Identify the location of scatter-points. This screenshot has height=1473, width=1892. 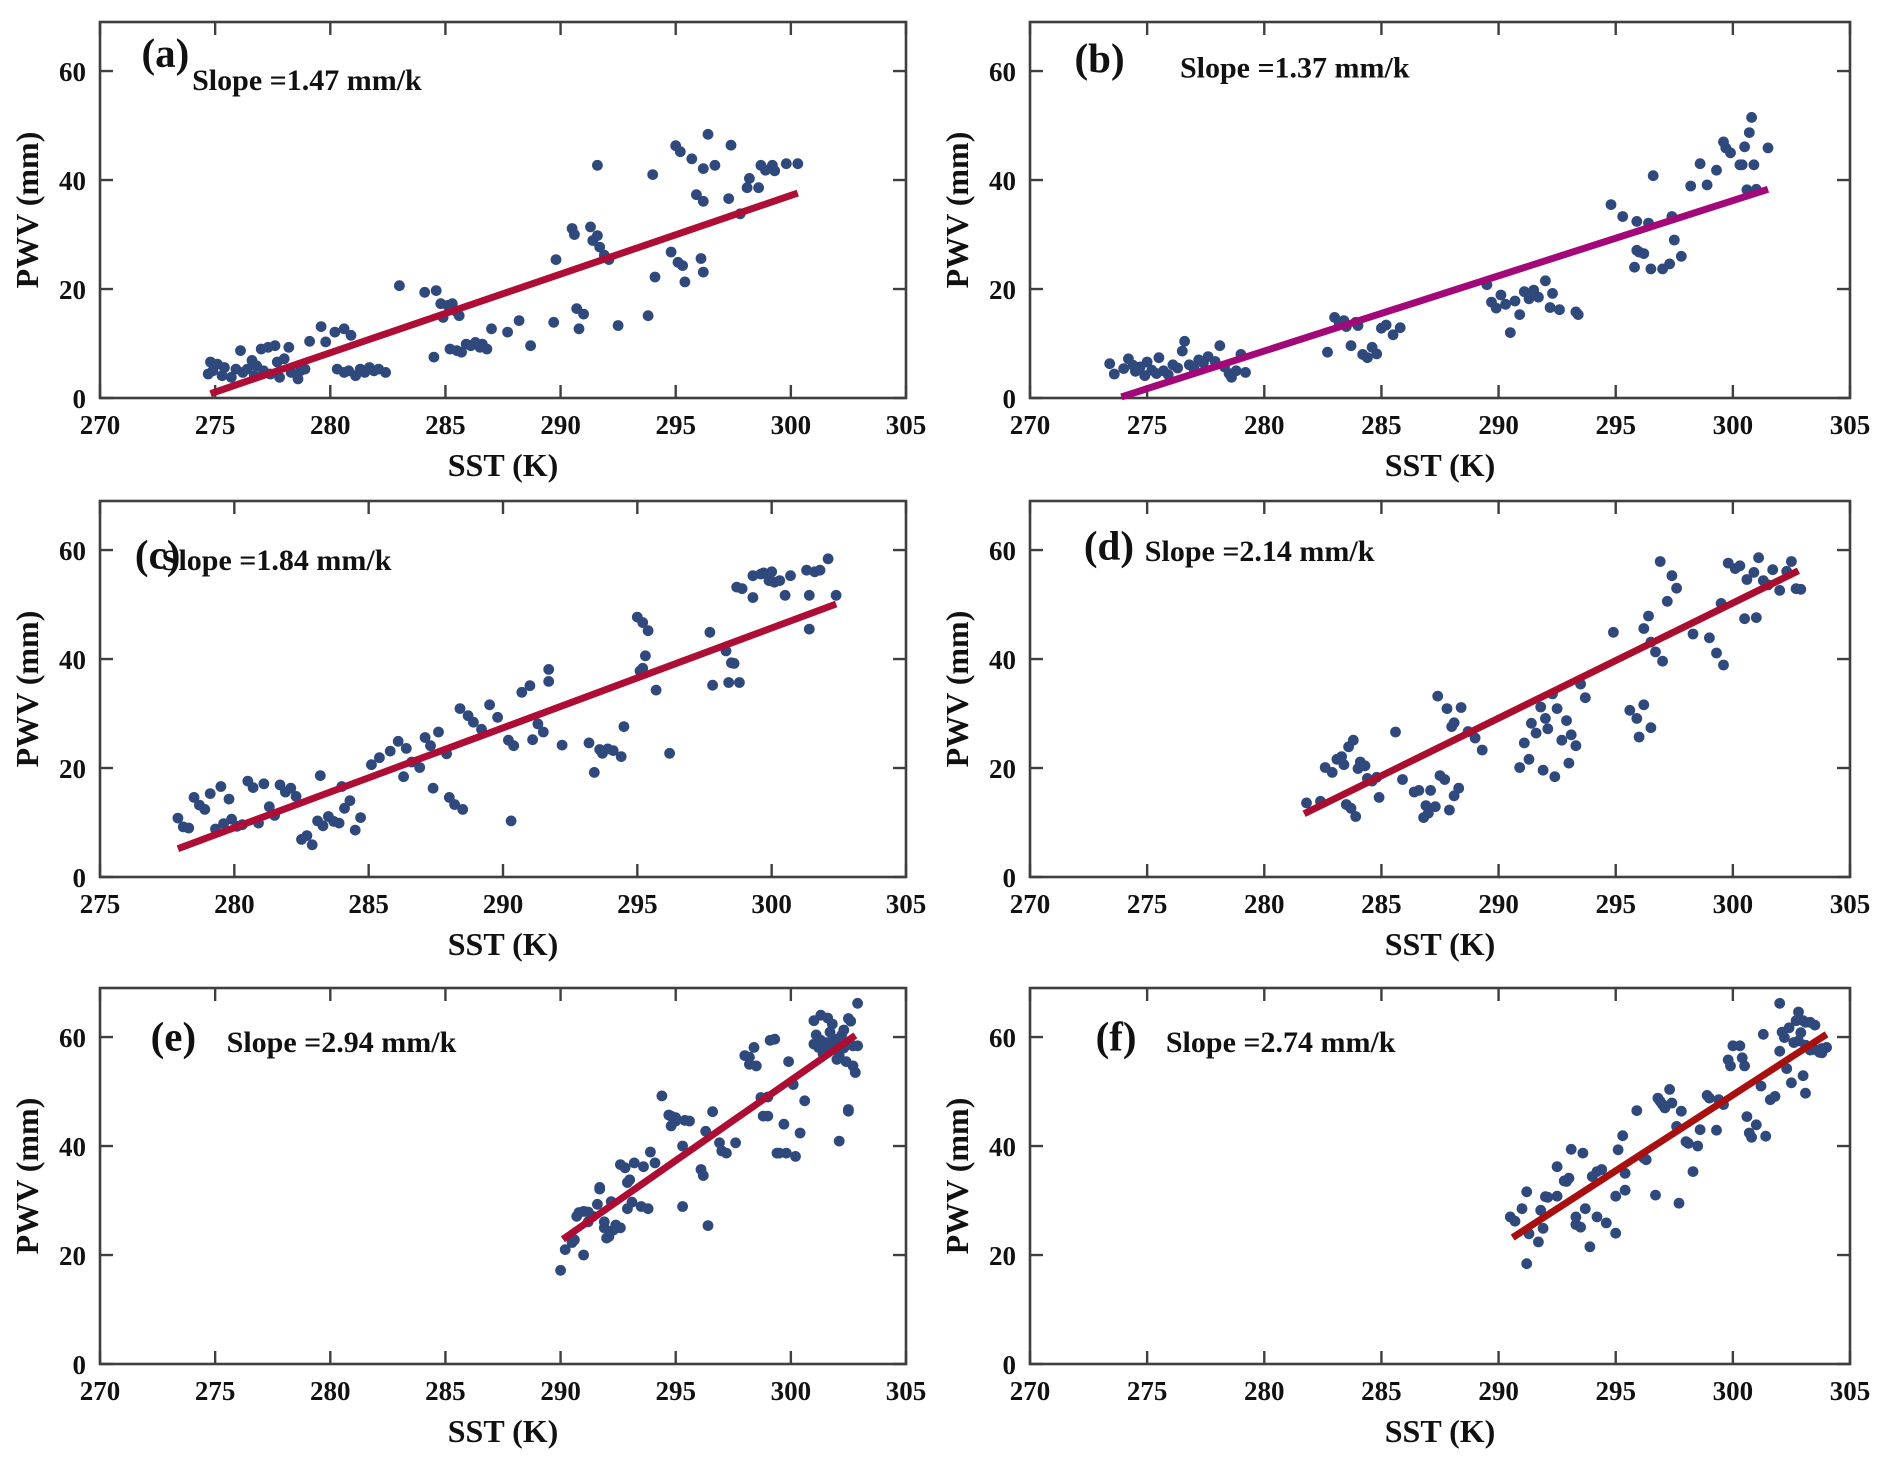
(503, 256).